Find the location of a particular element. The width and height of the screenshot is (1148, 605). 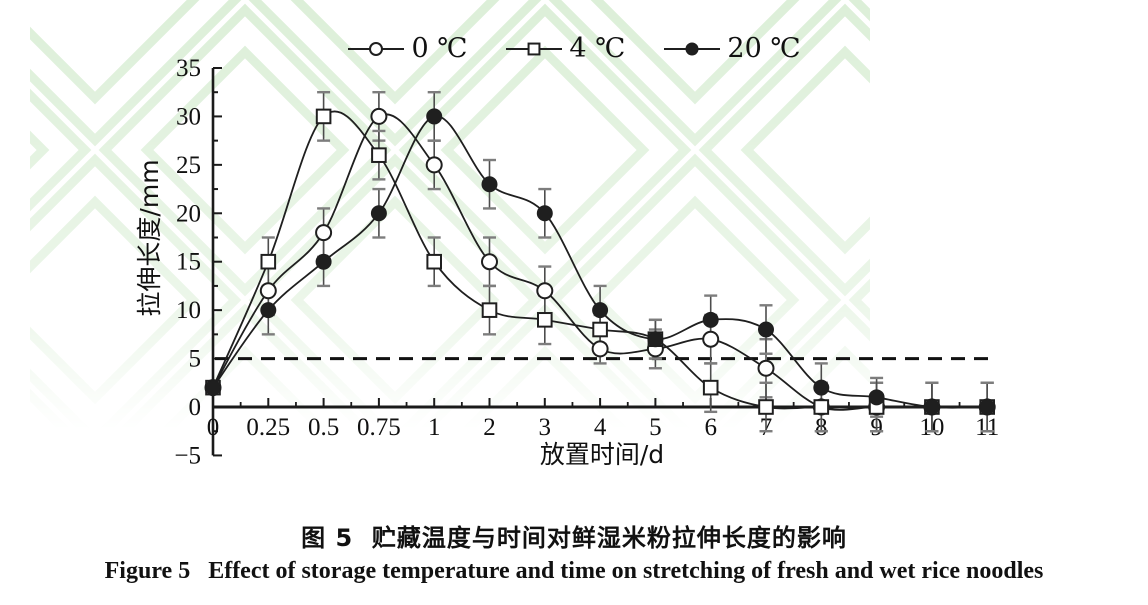

svg-text: 2 is located at coordinates (489, 427).